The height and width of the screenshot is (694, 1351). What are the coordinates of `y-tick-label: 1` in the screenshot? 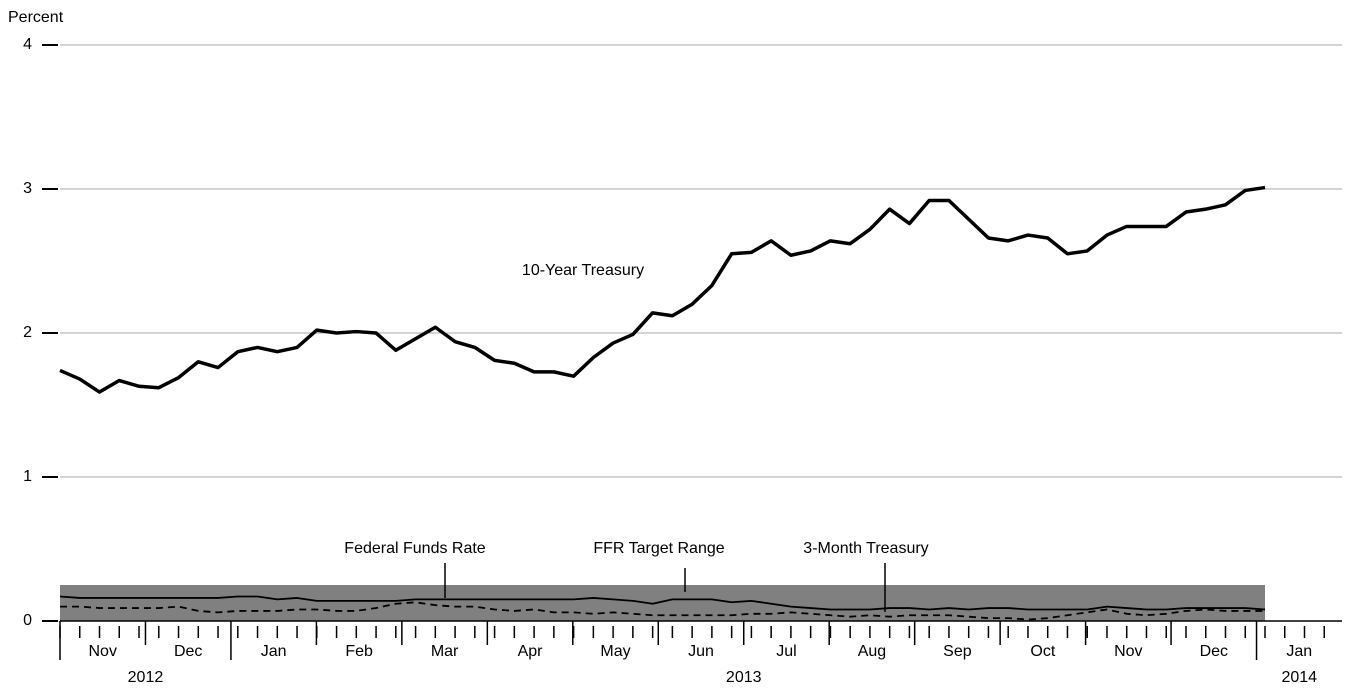 It's located at (27, 476).